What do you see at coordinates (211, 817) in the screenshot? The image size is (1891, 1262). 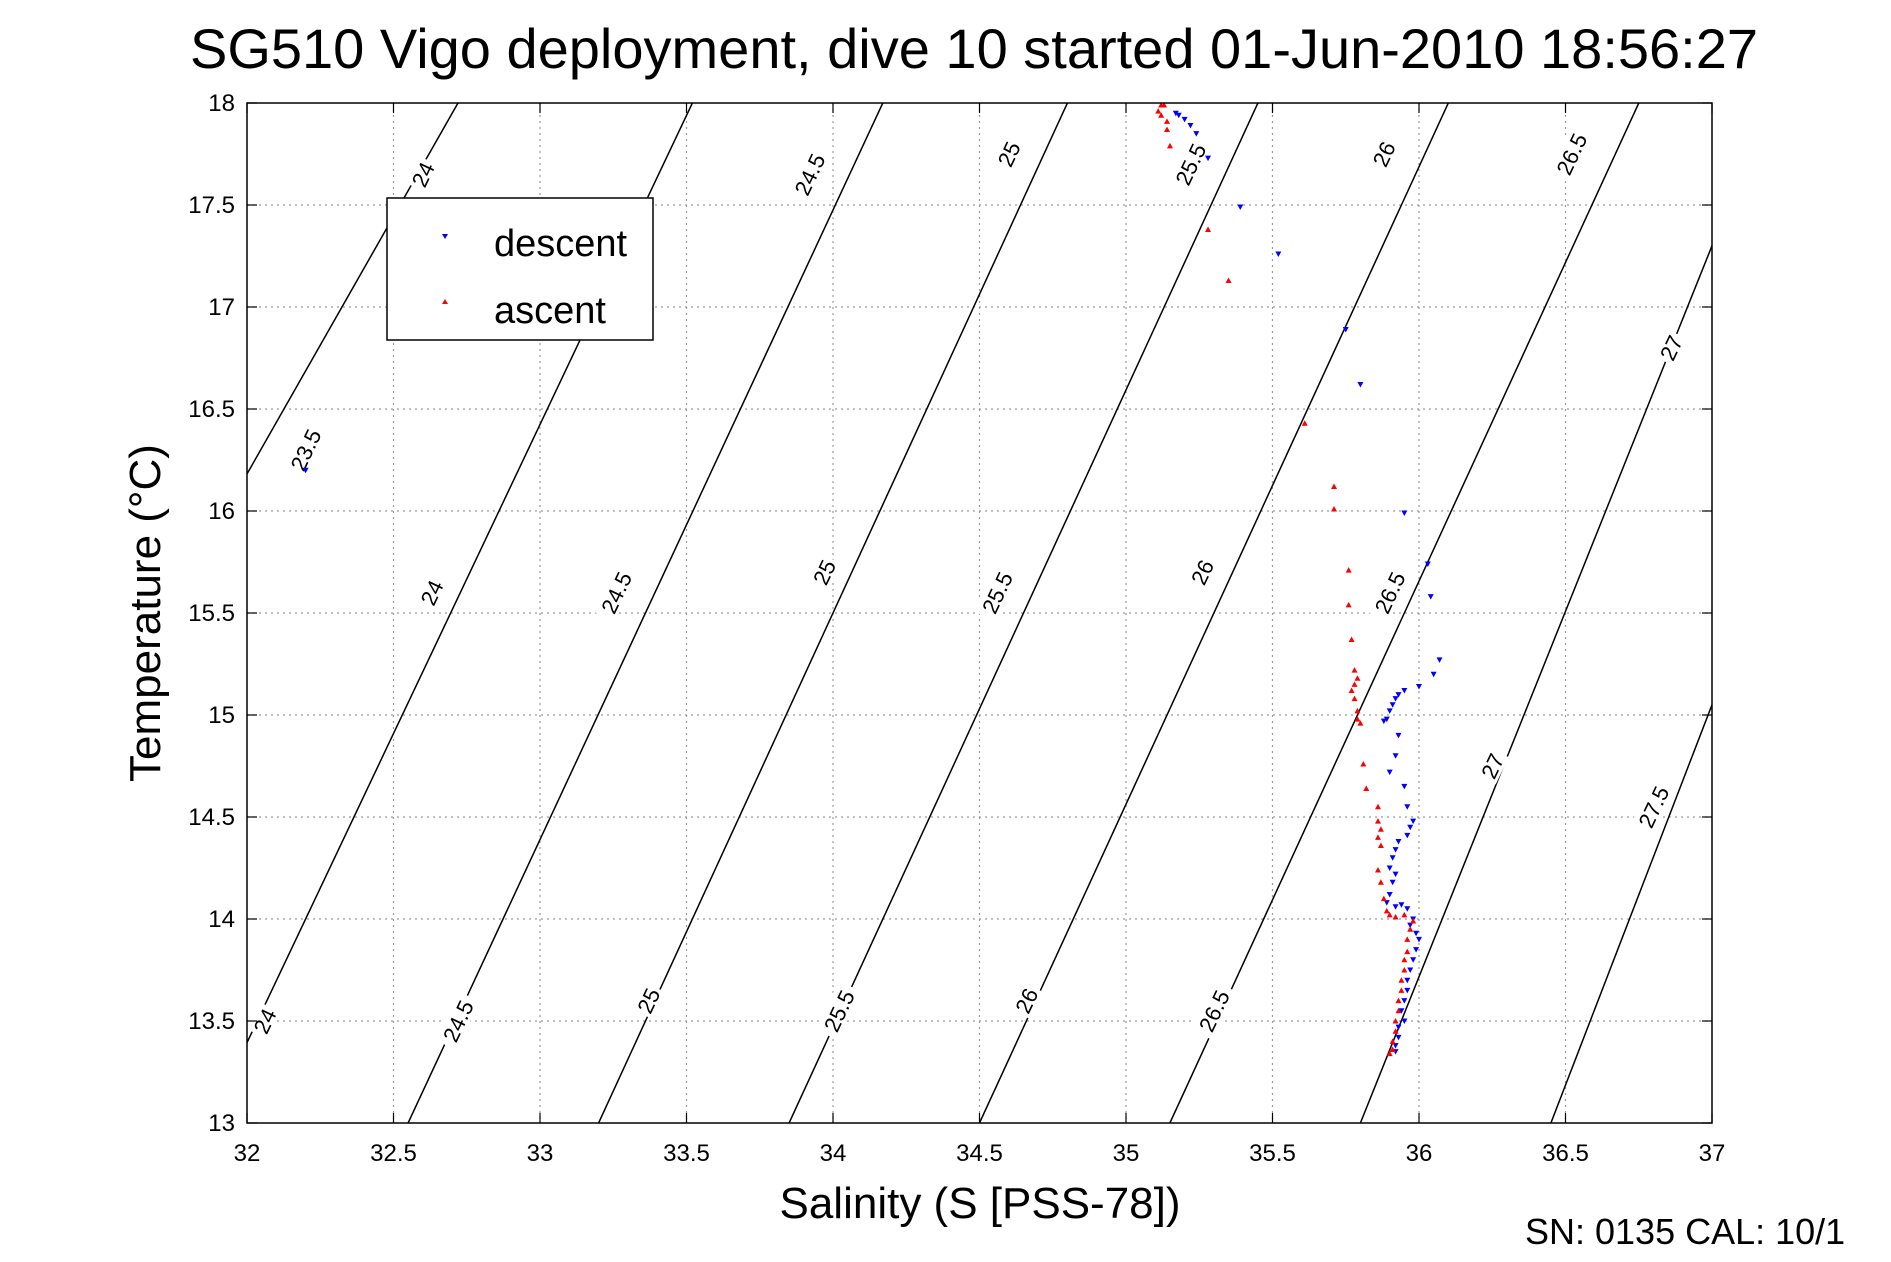 I see `y-tick-label: 14.5` at bounding box center [211, 817].